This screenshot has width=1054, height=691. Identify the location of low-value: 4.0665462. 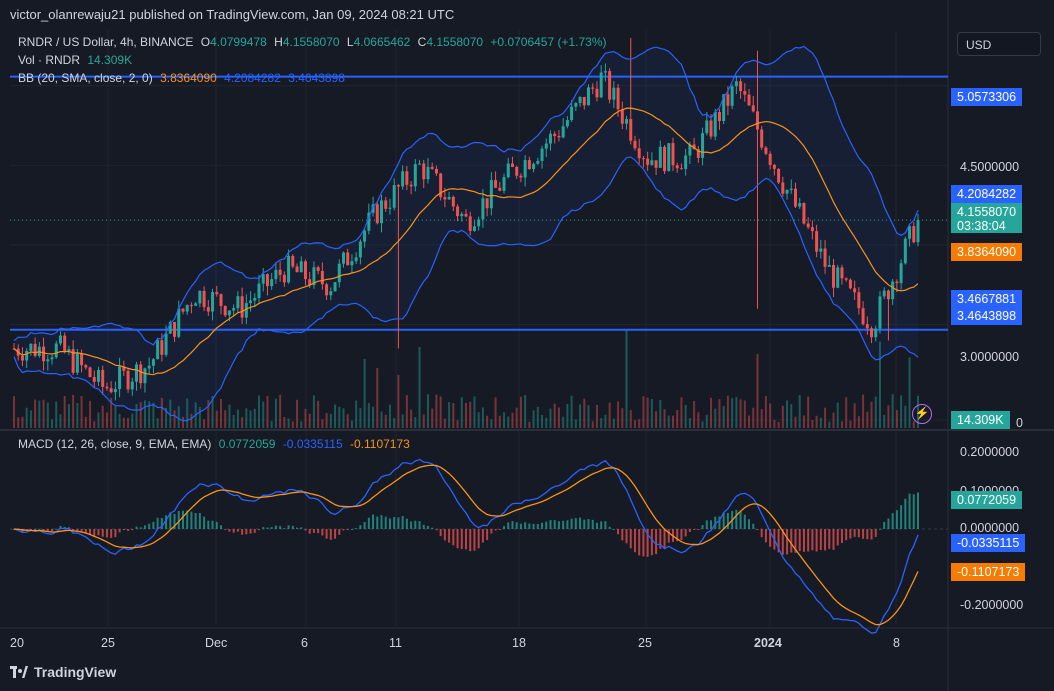
(382, 42).